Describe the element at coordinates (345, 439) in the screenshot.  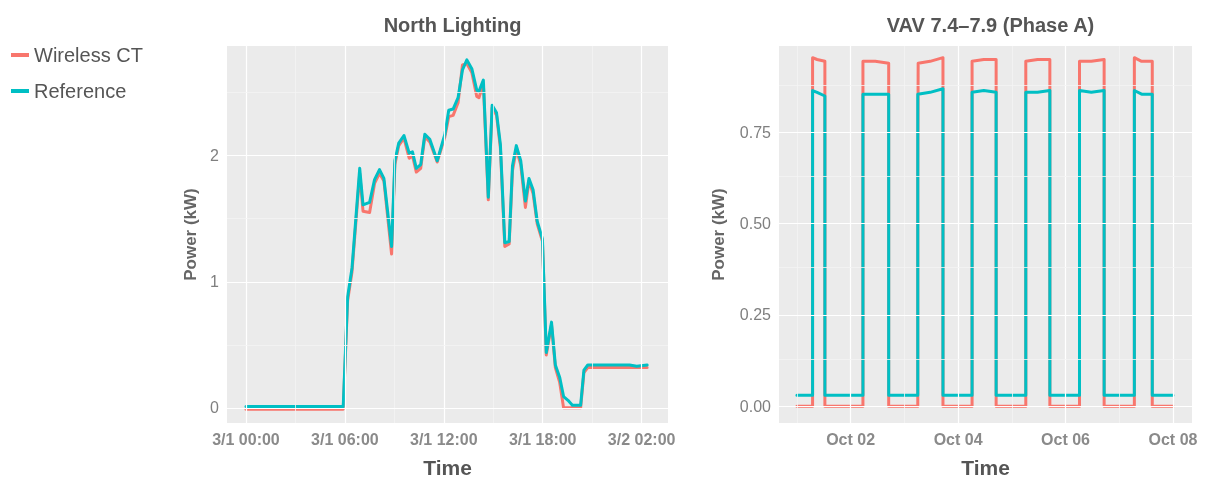
I see `x-tick-label: 3/1 06:00` at that location.